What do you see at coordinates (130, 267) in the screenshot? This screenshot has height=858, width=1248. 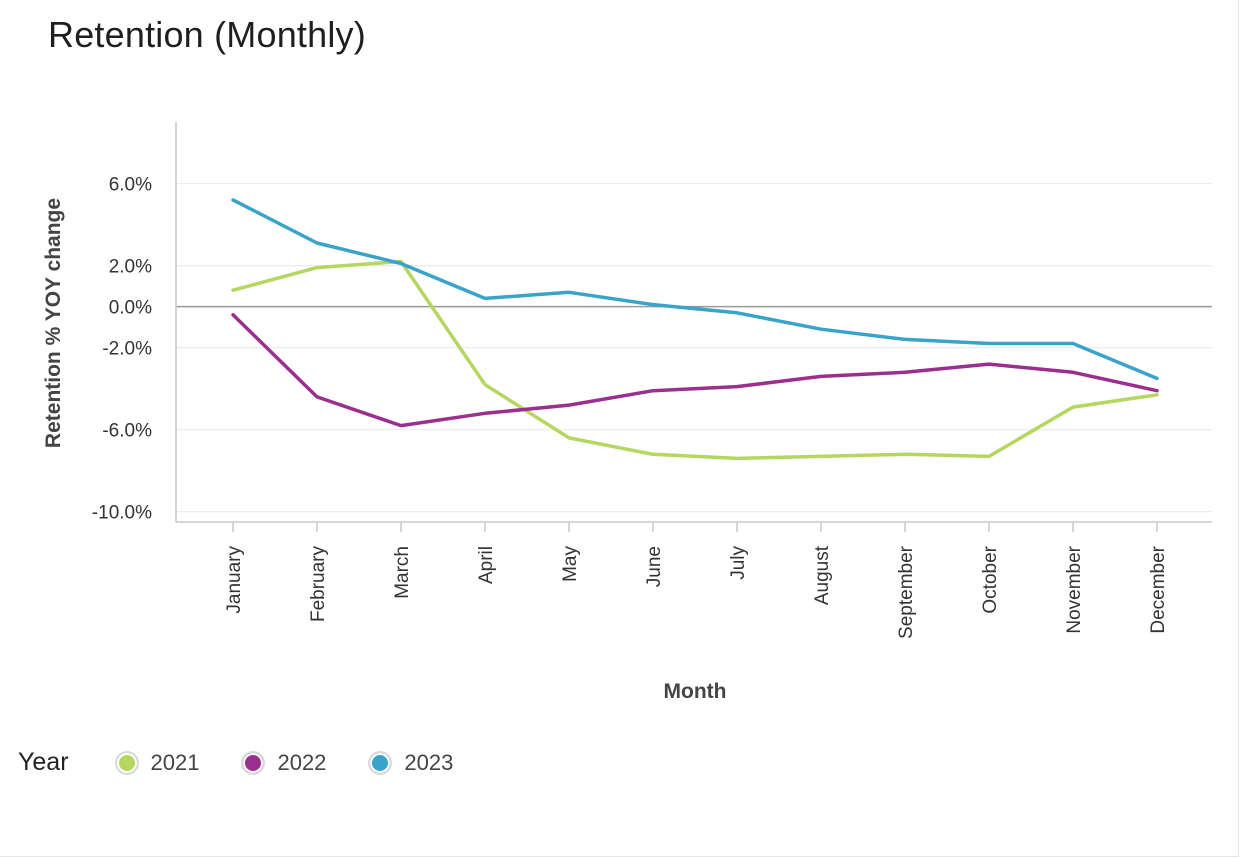 I see `y-tick-label: 2.0%` at bounding box center [130, 267].